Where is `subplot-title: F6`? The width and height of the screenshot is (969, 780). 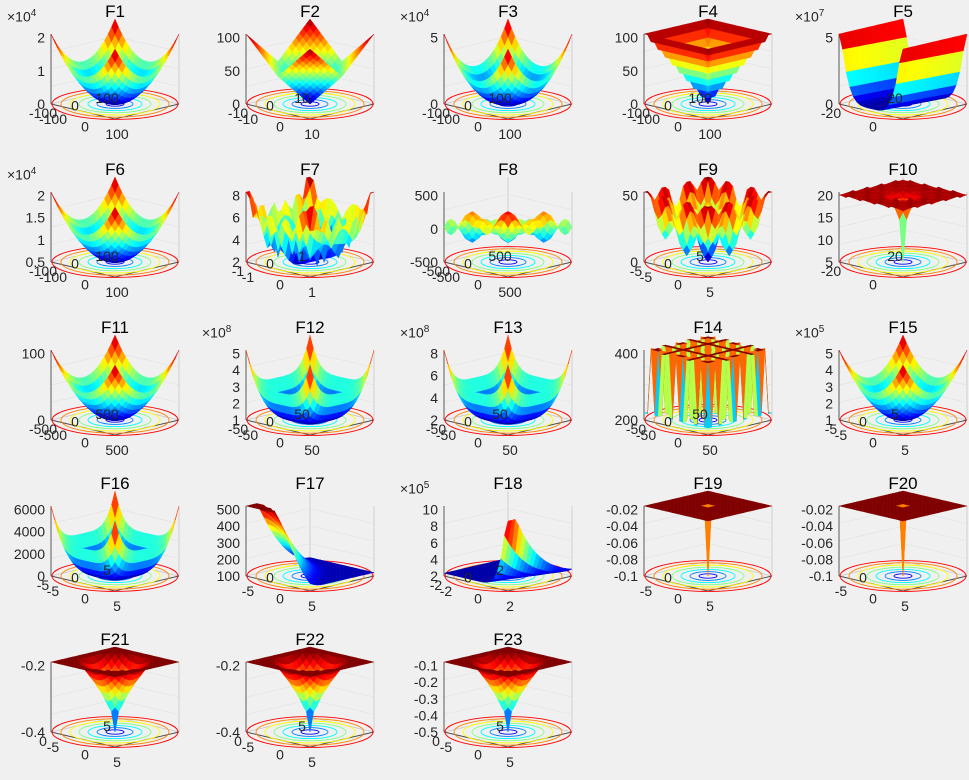 subplot-title: F6 is located at coordinates (115, 170).